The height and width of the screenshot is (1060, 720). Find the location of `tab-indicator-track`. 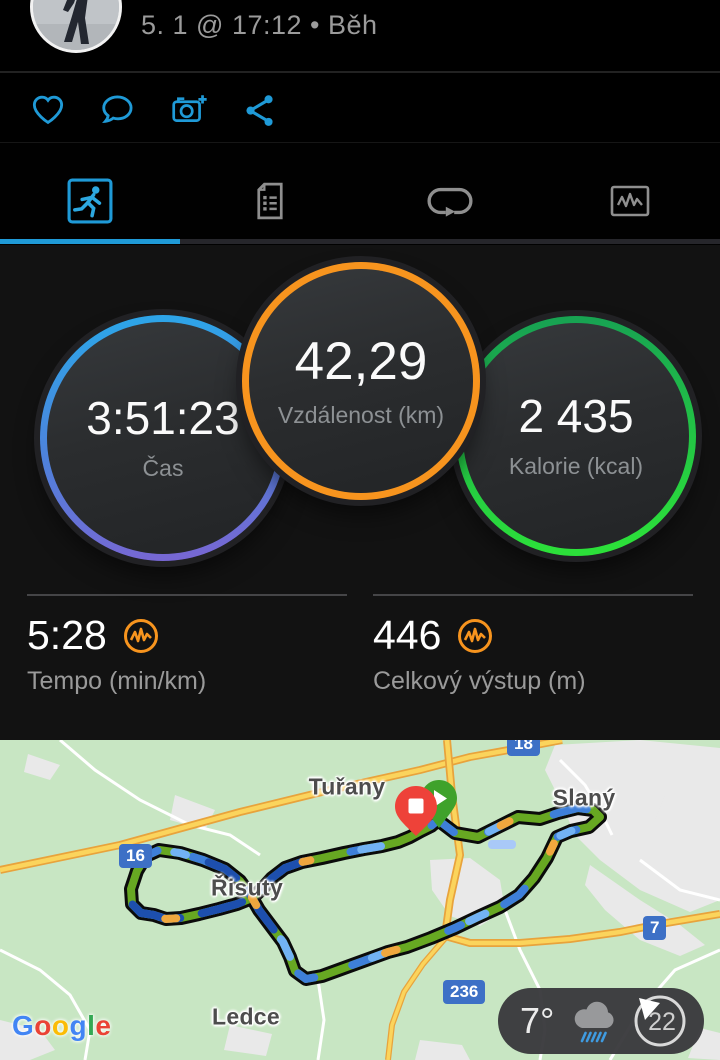

tab-indicator-track is located at coordinates (360, 241).